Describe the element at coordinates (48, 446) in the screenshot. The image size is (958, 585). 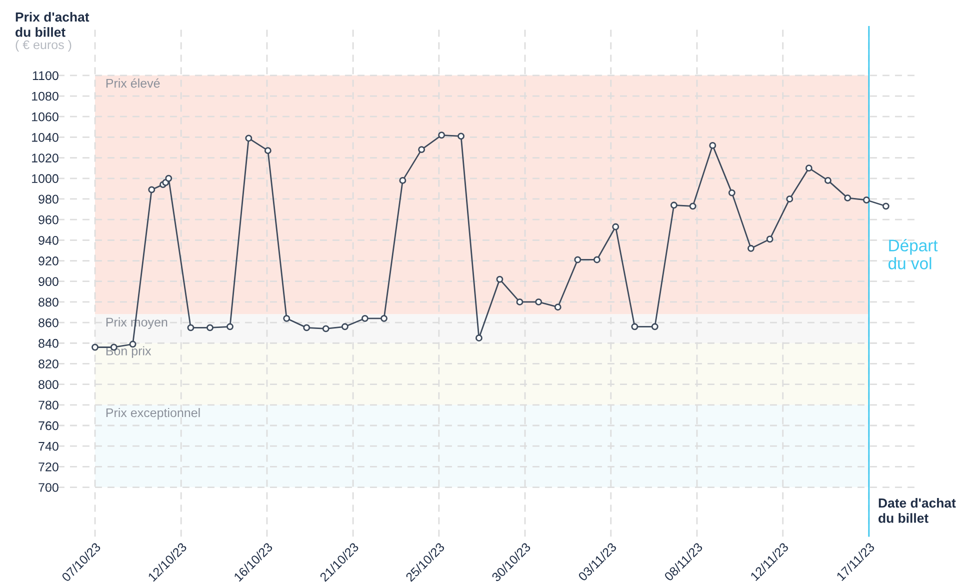
I see `y-tick-label: 740` at that location.